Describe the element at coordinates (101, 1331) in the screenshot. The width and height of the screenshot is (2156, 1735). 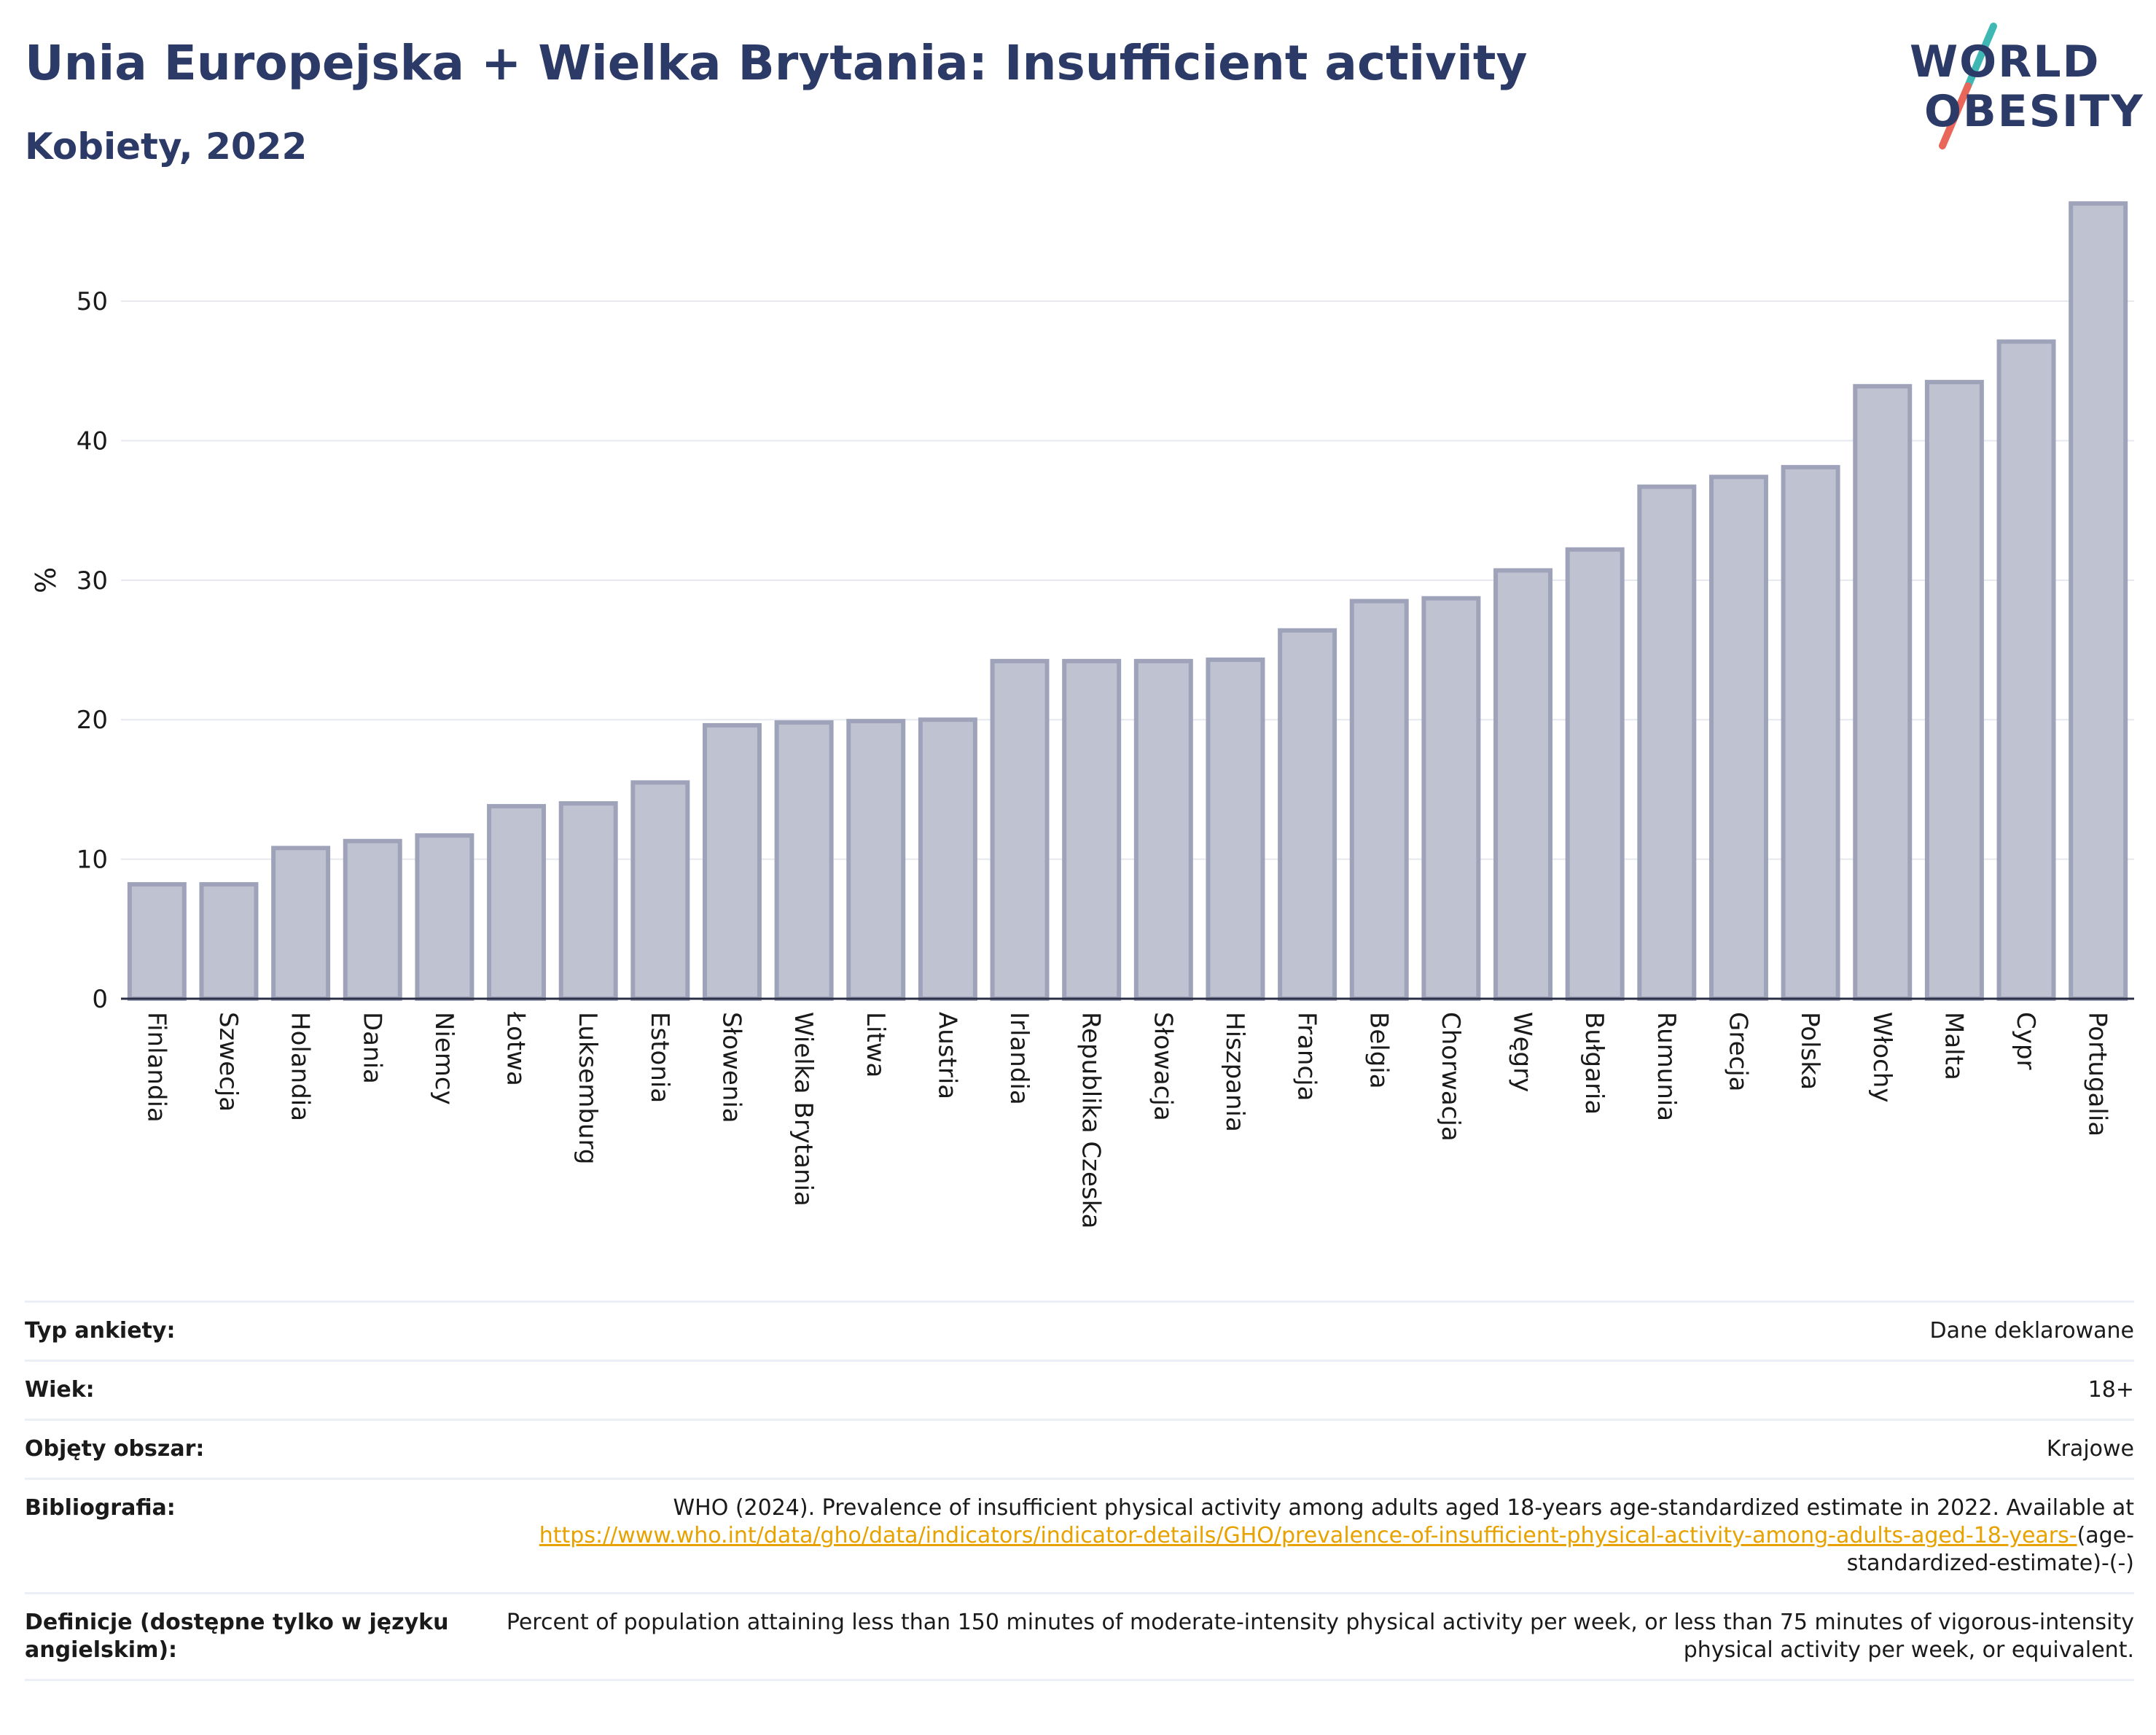
I see `metadata-key: Typ ankiety:` at that location.